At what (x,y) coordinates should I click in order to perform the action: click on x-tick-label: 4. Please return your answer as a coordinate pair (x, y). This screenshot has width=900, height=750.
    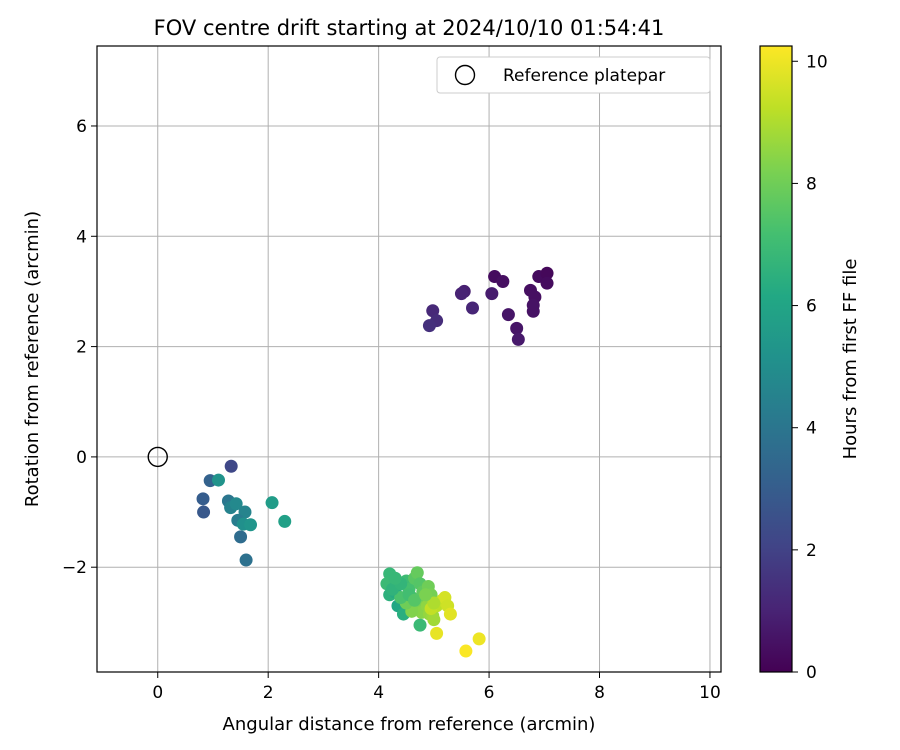
    Looking at the image, I should click on (378, 693).